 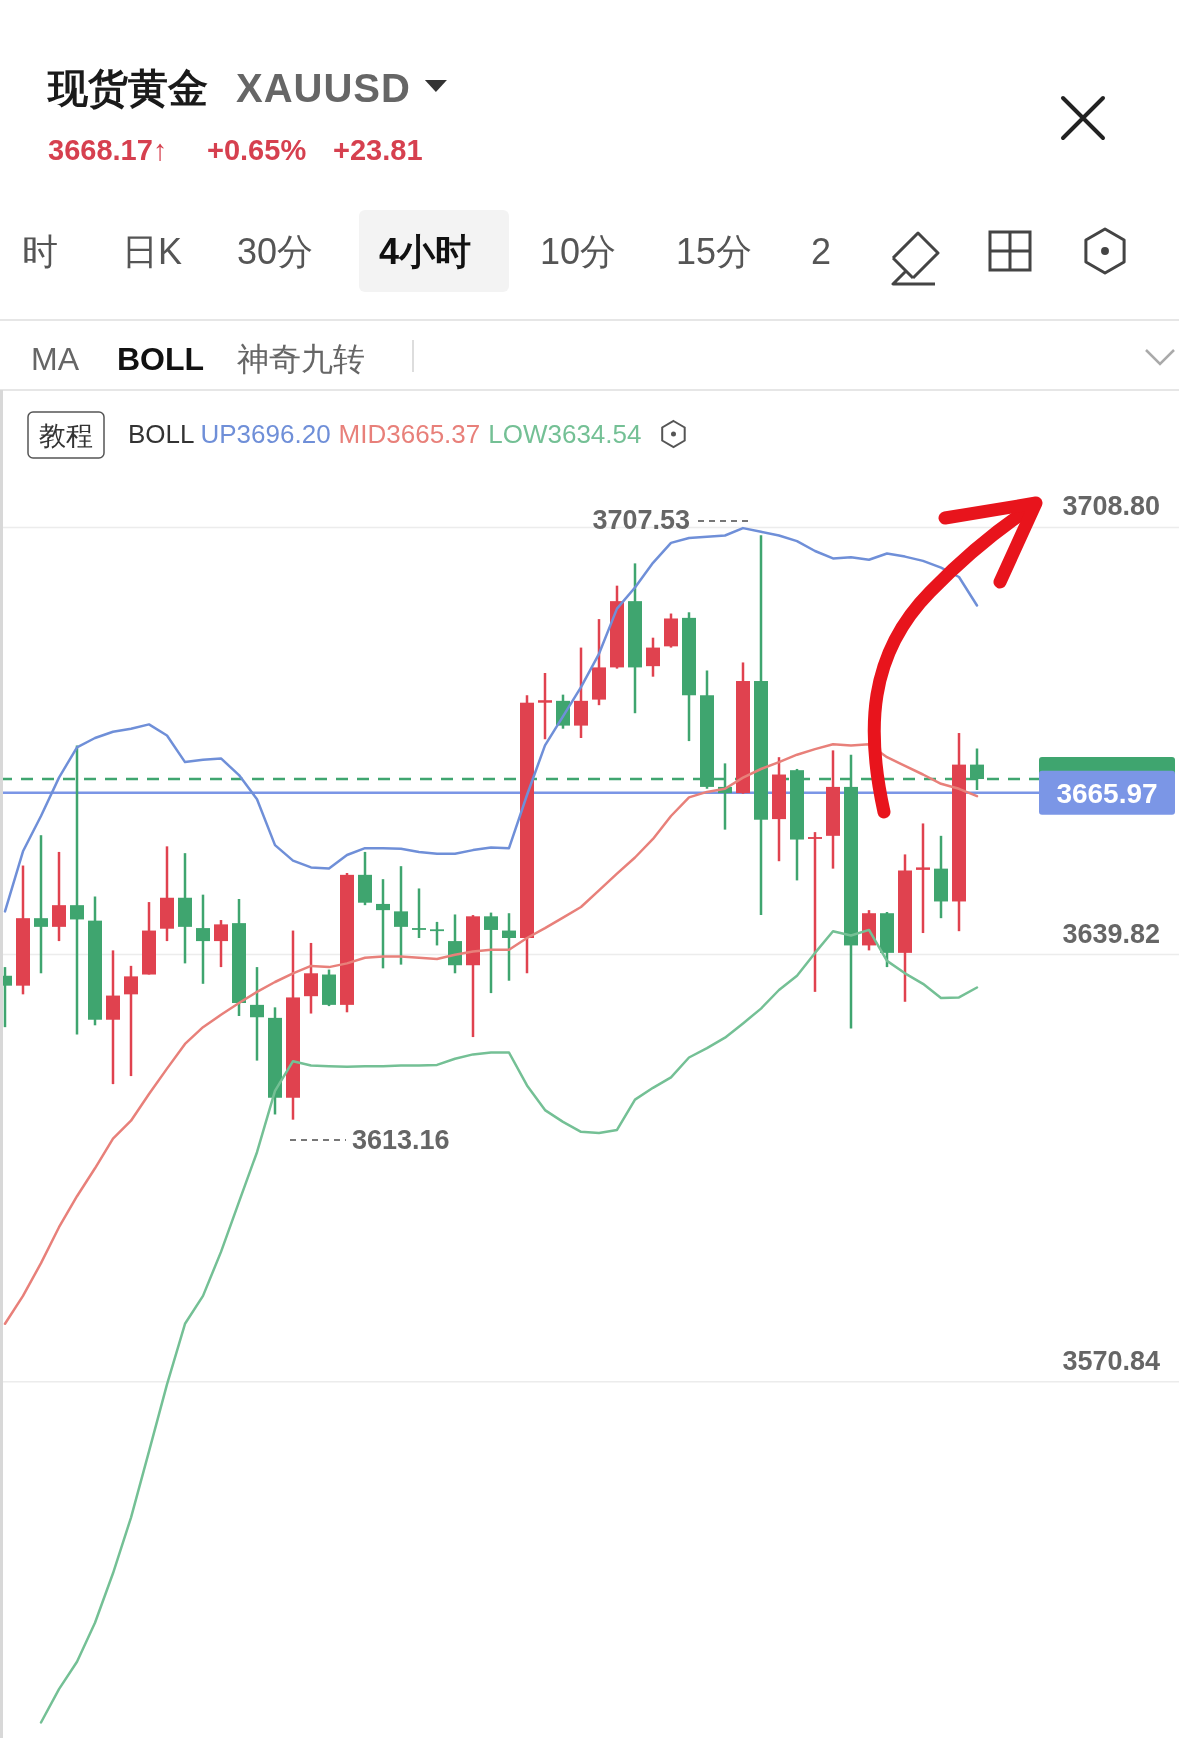 I want to click on text: 15分, so click(x=714, y=251).